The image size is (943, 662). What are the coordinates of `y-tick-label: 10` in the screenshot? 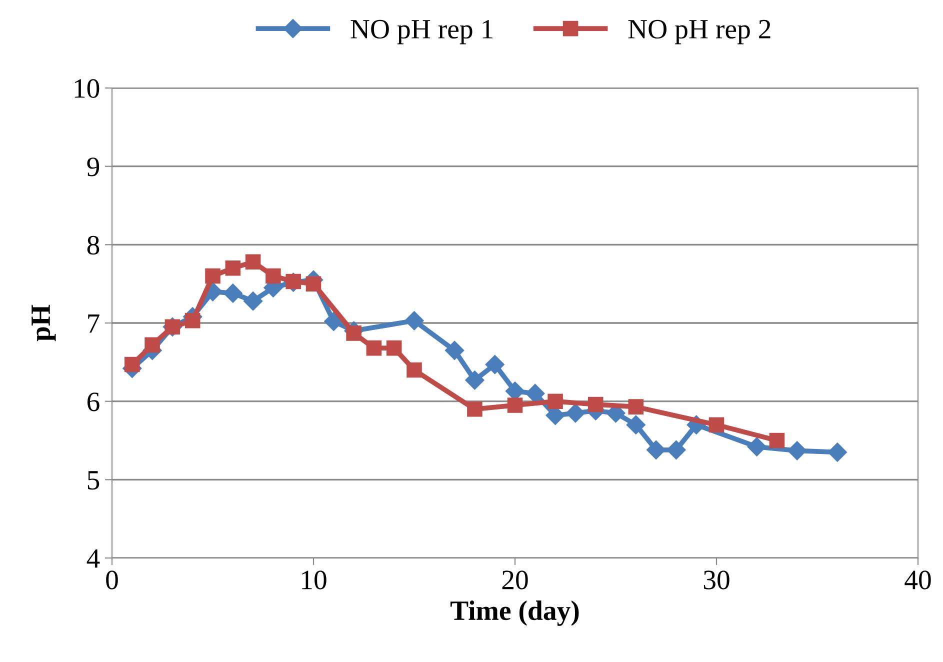 It's located at (87, 88).